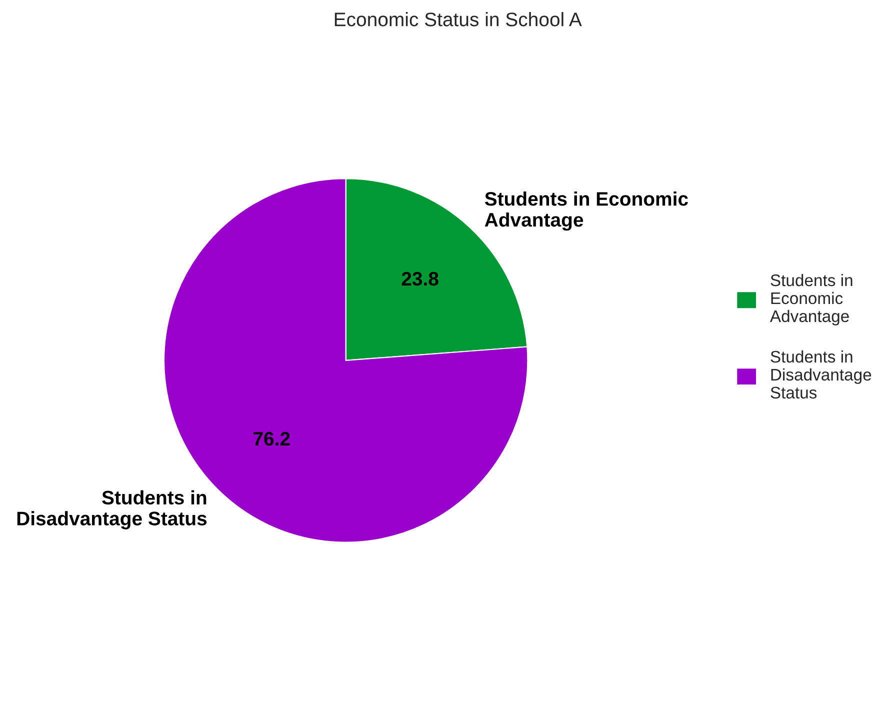 The height and width of the screenshot is (704, 880). What do you see at coordinates (811, 300) in the screenshot?
I see `legend-label: Students in Economic Advantage` at bounding box center [811, 300].